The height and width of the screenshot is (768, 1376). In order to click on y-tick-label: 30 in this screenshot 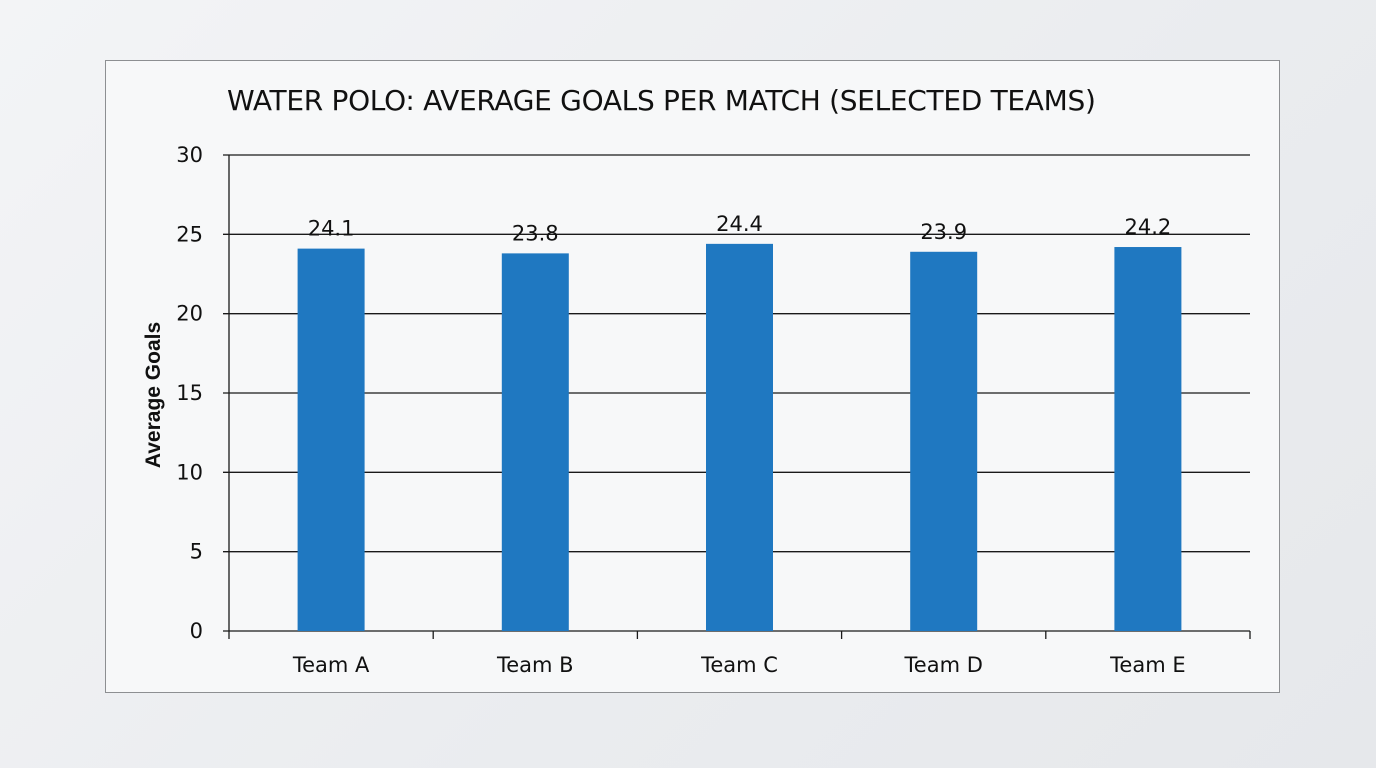, I will do `click(189, 155)`.